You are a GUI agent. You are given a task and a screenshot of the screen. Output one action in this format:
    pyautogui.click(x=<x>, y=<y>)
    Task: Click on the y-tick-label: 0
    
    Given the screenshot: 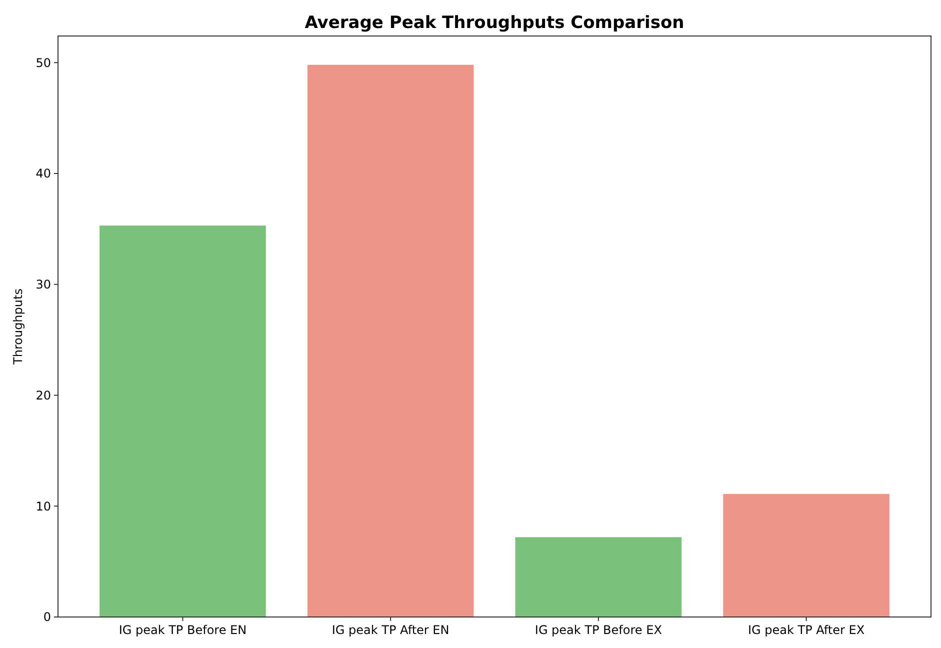 What is the action you would take?
    pyautogui.click(x=47, y=617)
    